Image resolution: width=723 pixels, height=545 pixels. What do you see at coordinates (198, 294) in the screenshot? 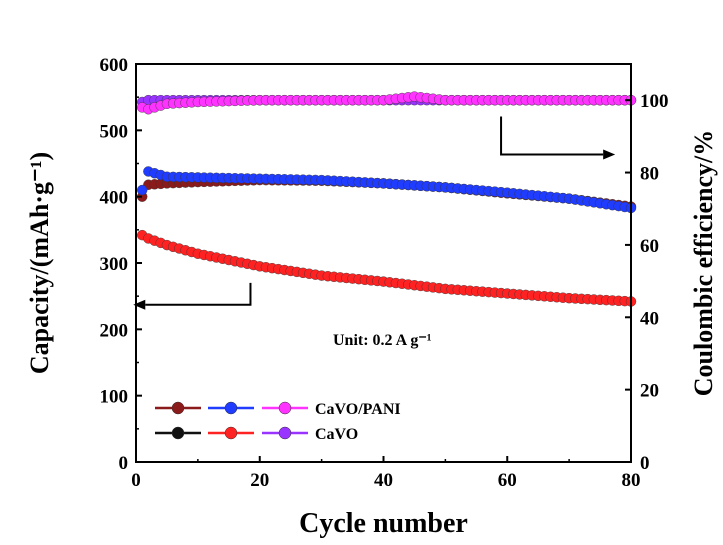
I see `left-arrow-line` at bounding box center [198, 294].